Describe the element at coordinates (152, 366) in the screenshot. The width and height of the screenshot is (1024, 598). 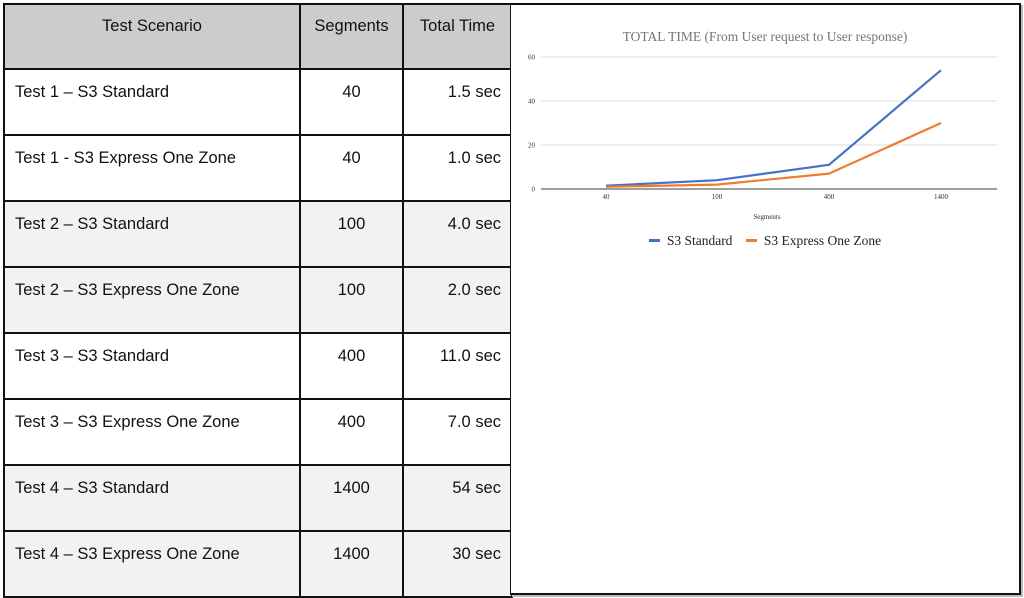
I see `cell-scenario: Test 3 – S3 Standard` at that location.